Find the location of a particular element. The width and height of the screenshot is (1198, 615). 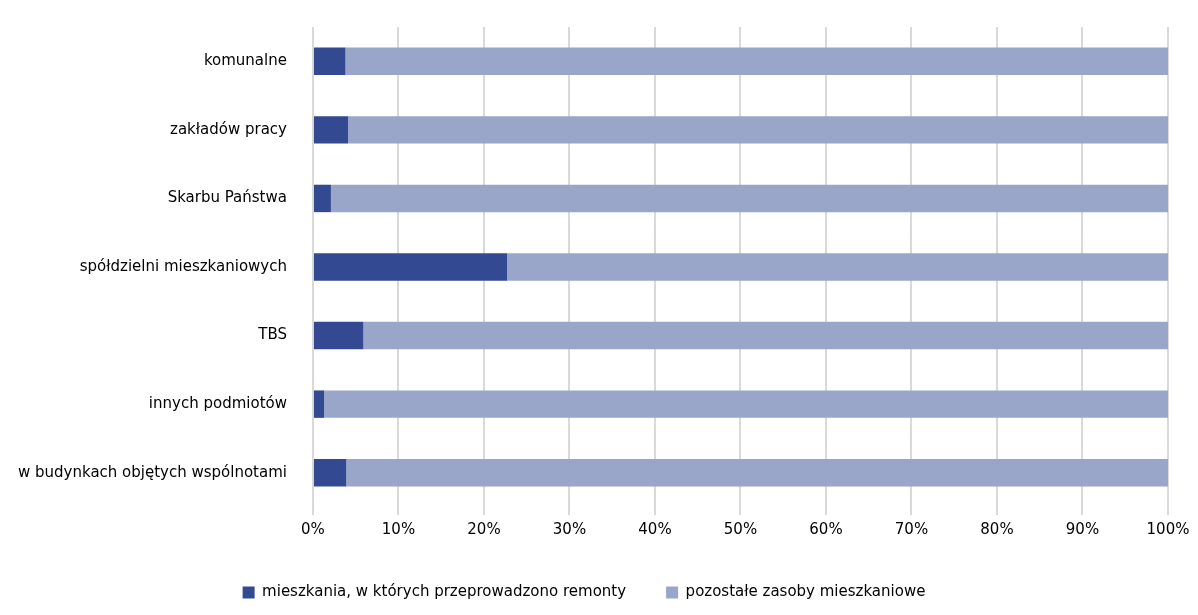

x-tick-label: 30% is located at coordinates (569, 528).